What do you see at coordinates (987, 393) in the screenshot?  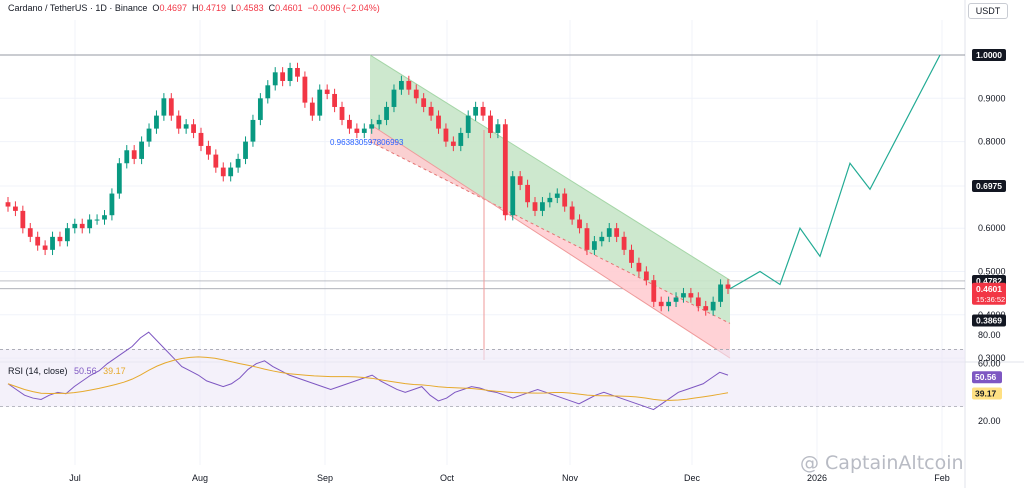 I see `rsi-ma-badge` at bounding box center [987, 393].